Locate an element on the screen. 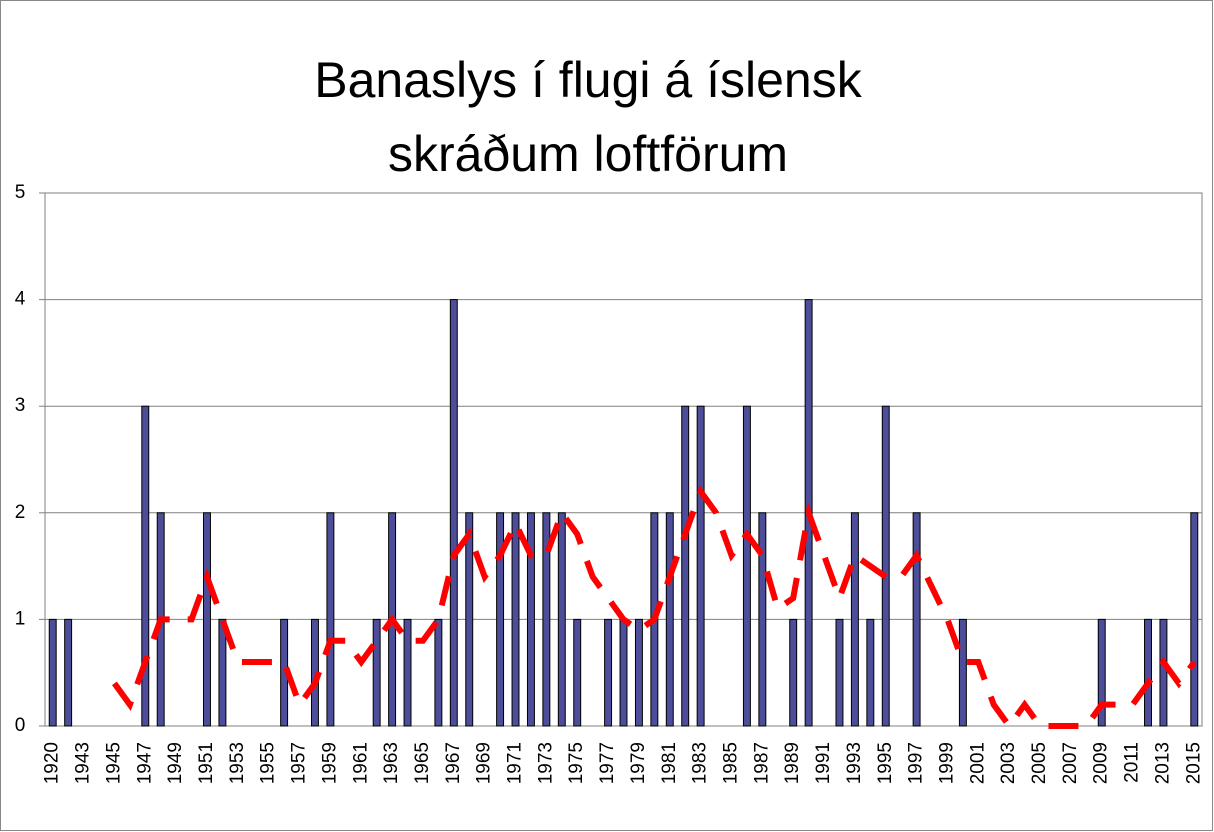  chart-title: Banaslys í flugi á íslensk is located at coordinates (588, 80).